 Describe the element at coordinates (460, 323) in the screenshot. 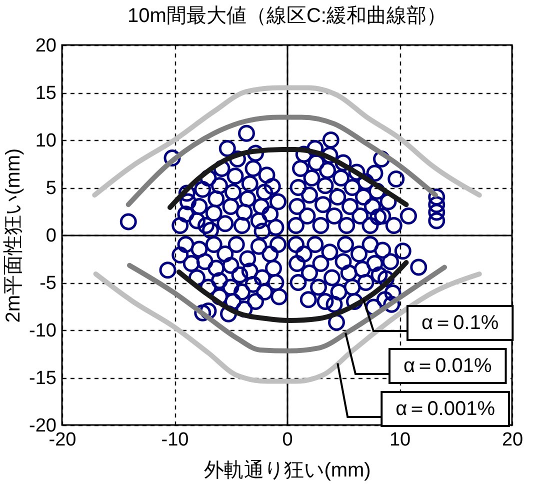

I see `annotation: α＝0.1%` at that location.